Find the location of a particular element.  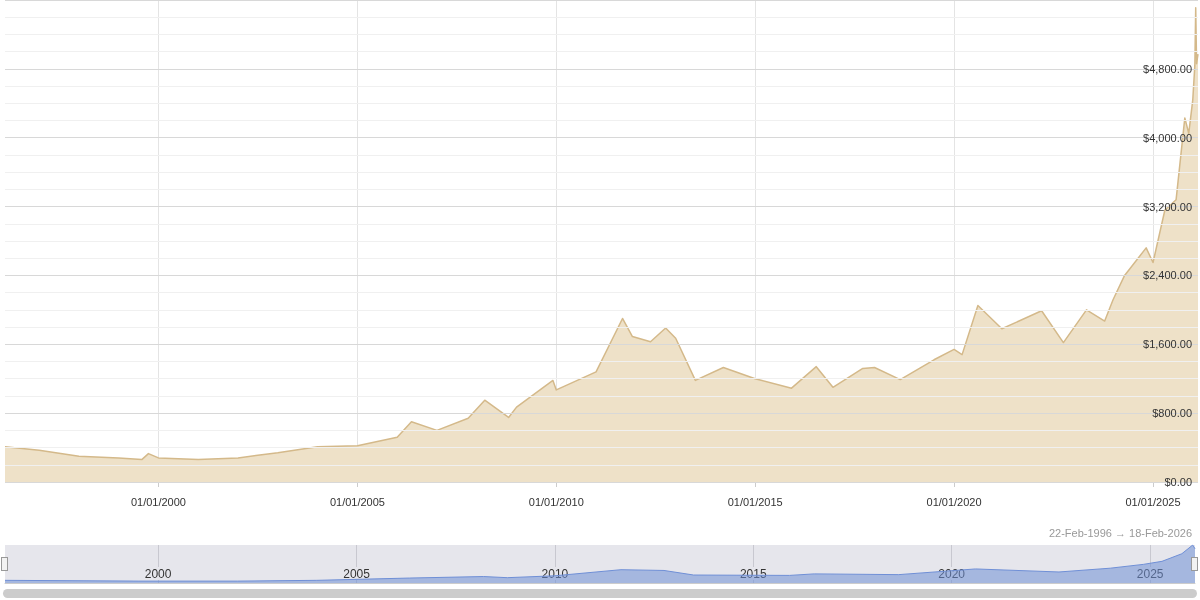

y-tick-label: $4,000.00 is located at coordinates (1167, 137).